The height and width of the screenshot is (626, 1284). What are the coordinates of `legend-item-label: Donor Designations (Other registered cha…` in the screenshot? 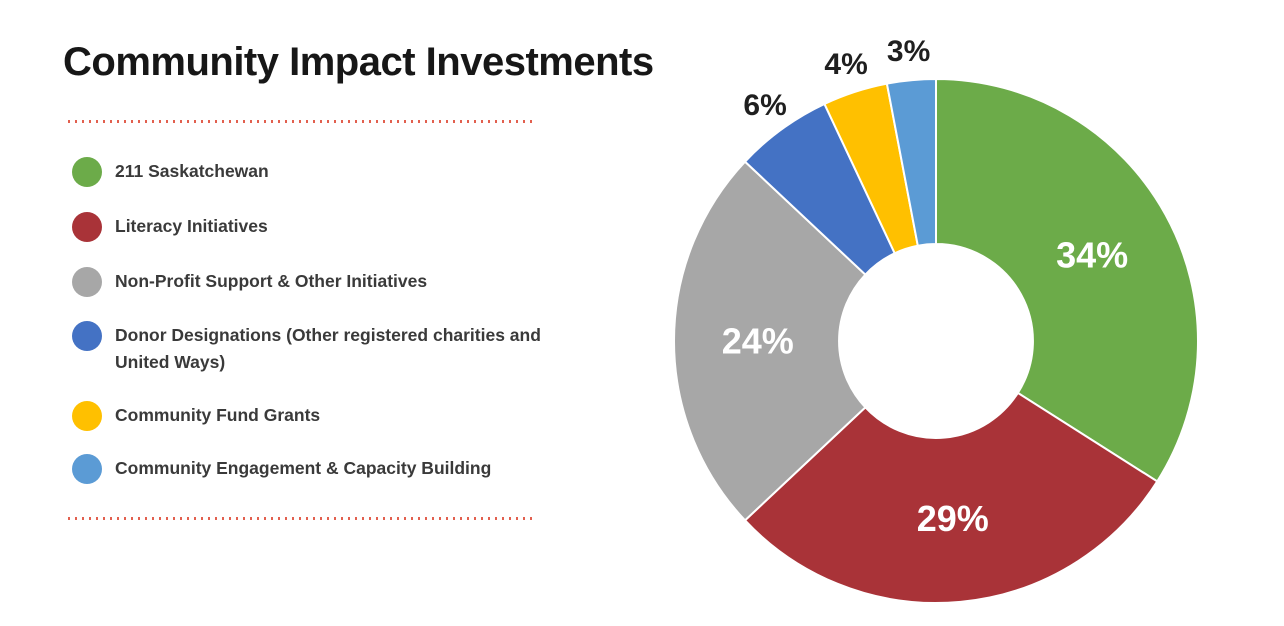 It's located at (328, 348).